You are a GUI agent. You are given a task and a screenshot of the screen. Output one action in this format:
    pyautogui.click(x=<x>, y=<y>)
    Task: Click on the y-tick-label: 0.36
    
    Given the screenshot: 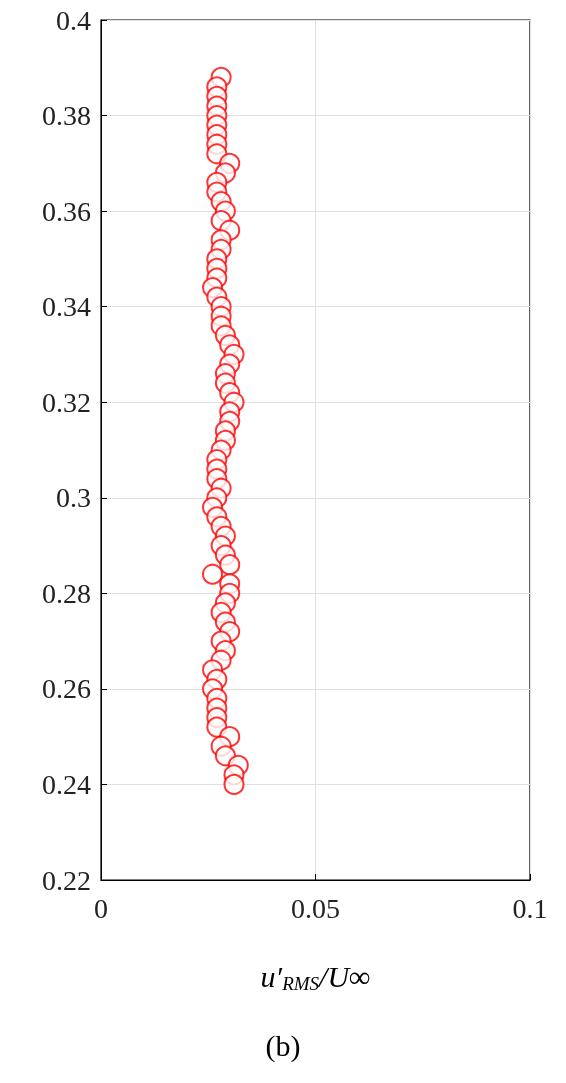 What is the action you would take?
    pyautogui.click(x=66, y=211)
    